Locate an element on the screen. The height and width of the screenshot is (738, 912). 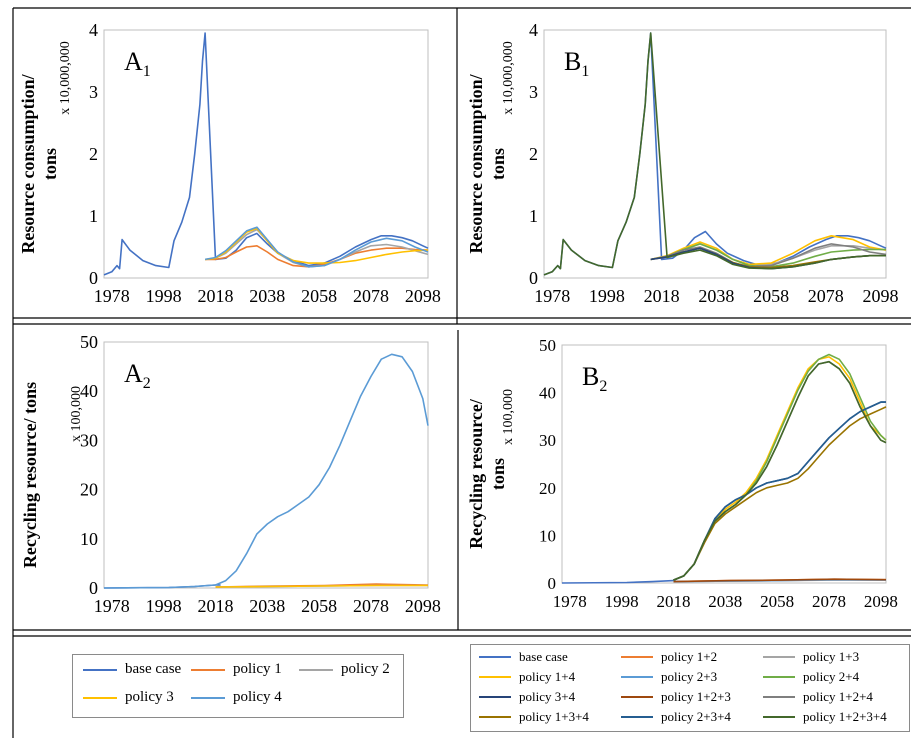
x-tick-label: 2078 is located at coordinates (829, 601).